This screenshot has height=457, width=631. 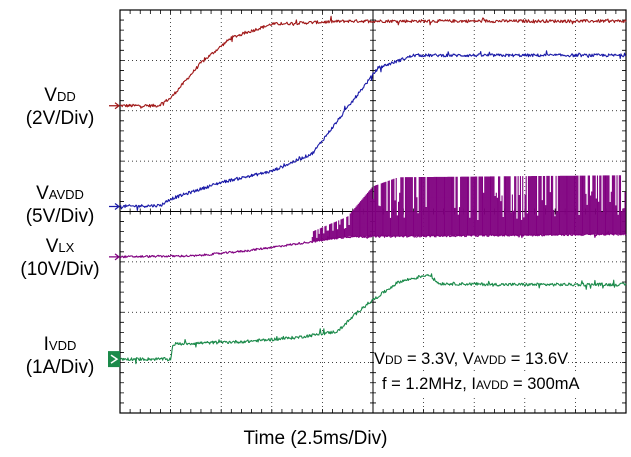 What do you see at coordinates (481, 384) in the screenshot?
I see `annotation-frequency-current: f = 1.2MHz, IAVDD = 300mA` at bounding box center [481, 384].